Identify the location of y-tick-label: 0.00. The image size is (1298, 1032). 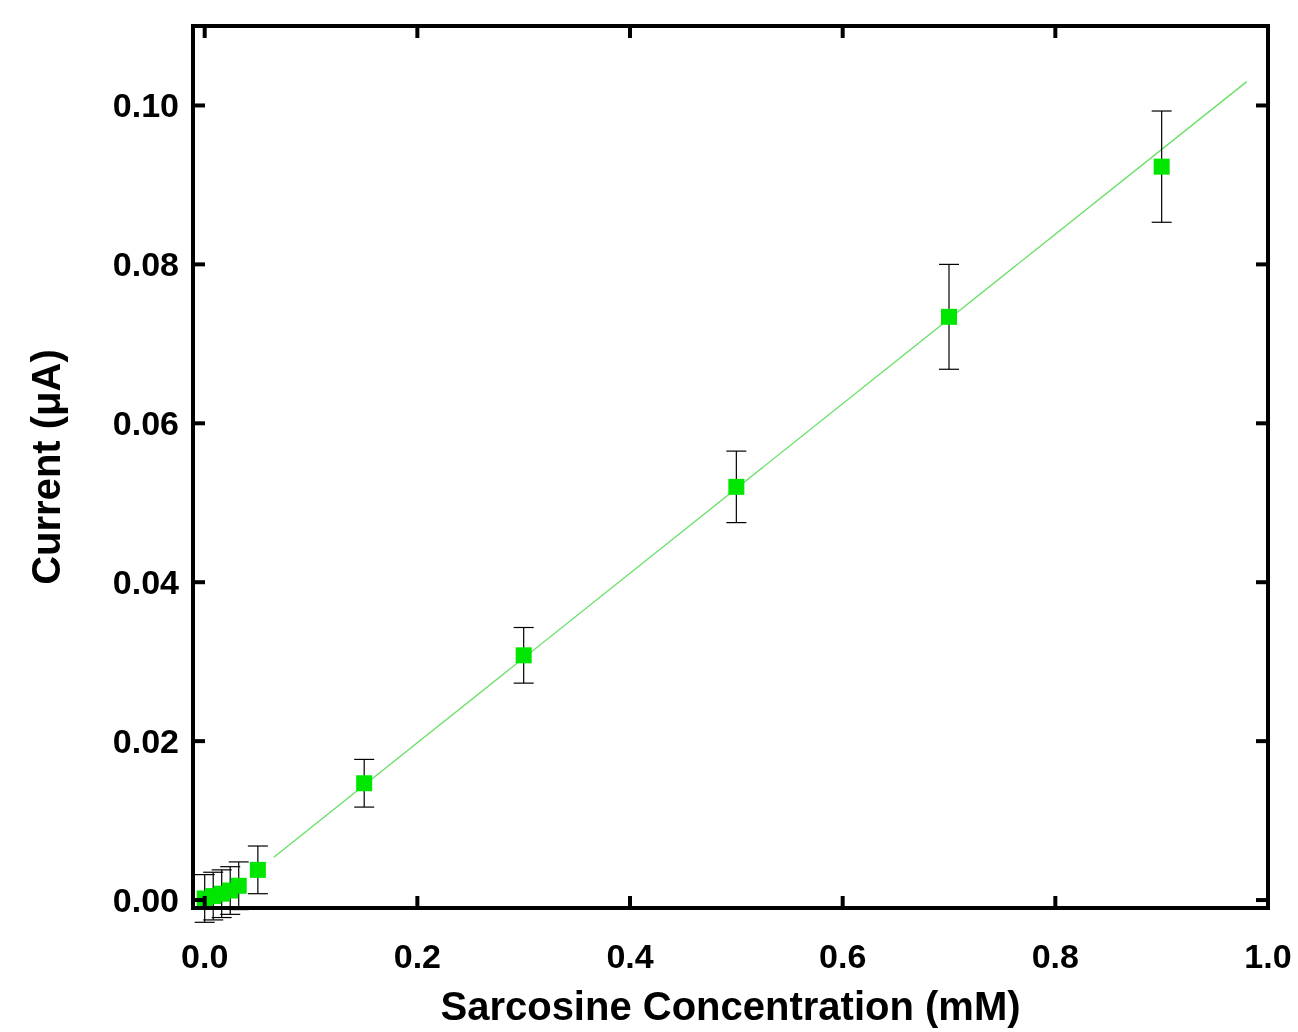
(145, 899).